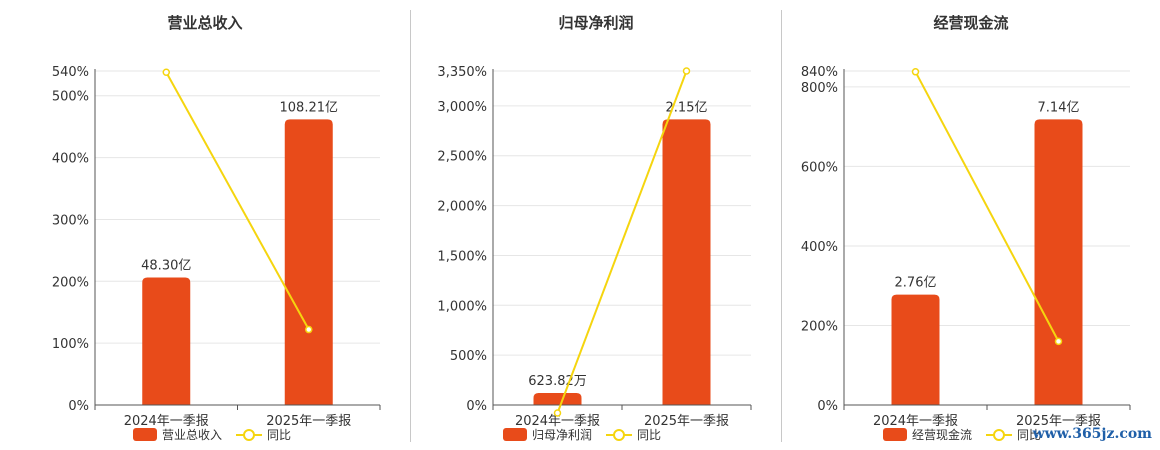  I want to click on y-tick-label: 2,000%, so click(462, 207).